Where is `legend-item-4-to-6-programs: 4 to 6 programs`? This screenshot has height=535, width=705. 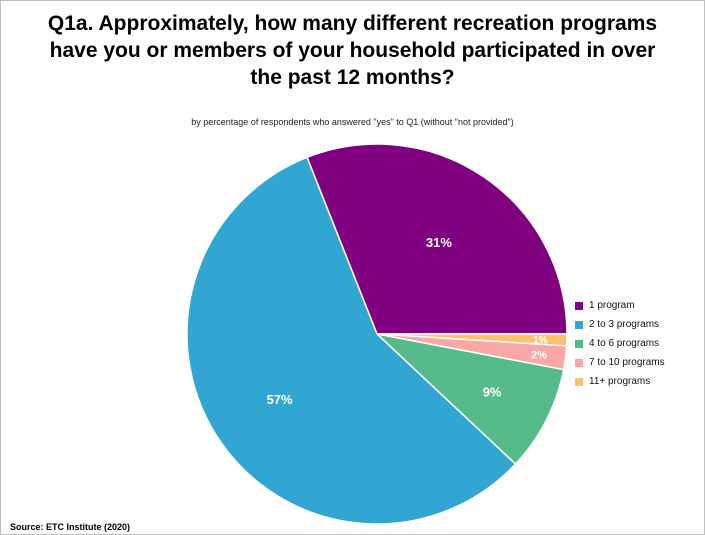 legend-item-4-to-6-programs: 4 to 6 programs is located at coordinates (620, 343).